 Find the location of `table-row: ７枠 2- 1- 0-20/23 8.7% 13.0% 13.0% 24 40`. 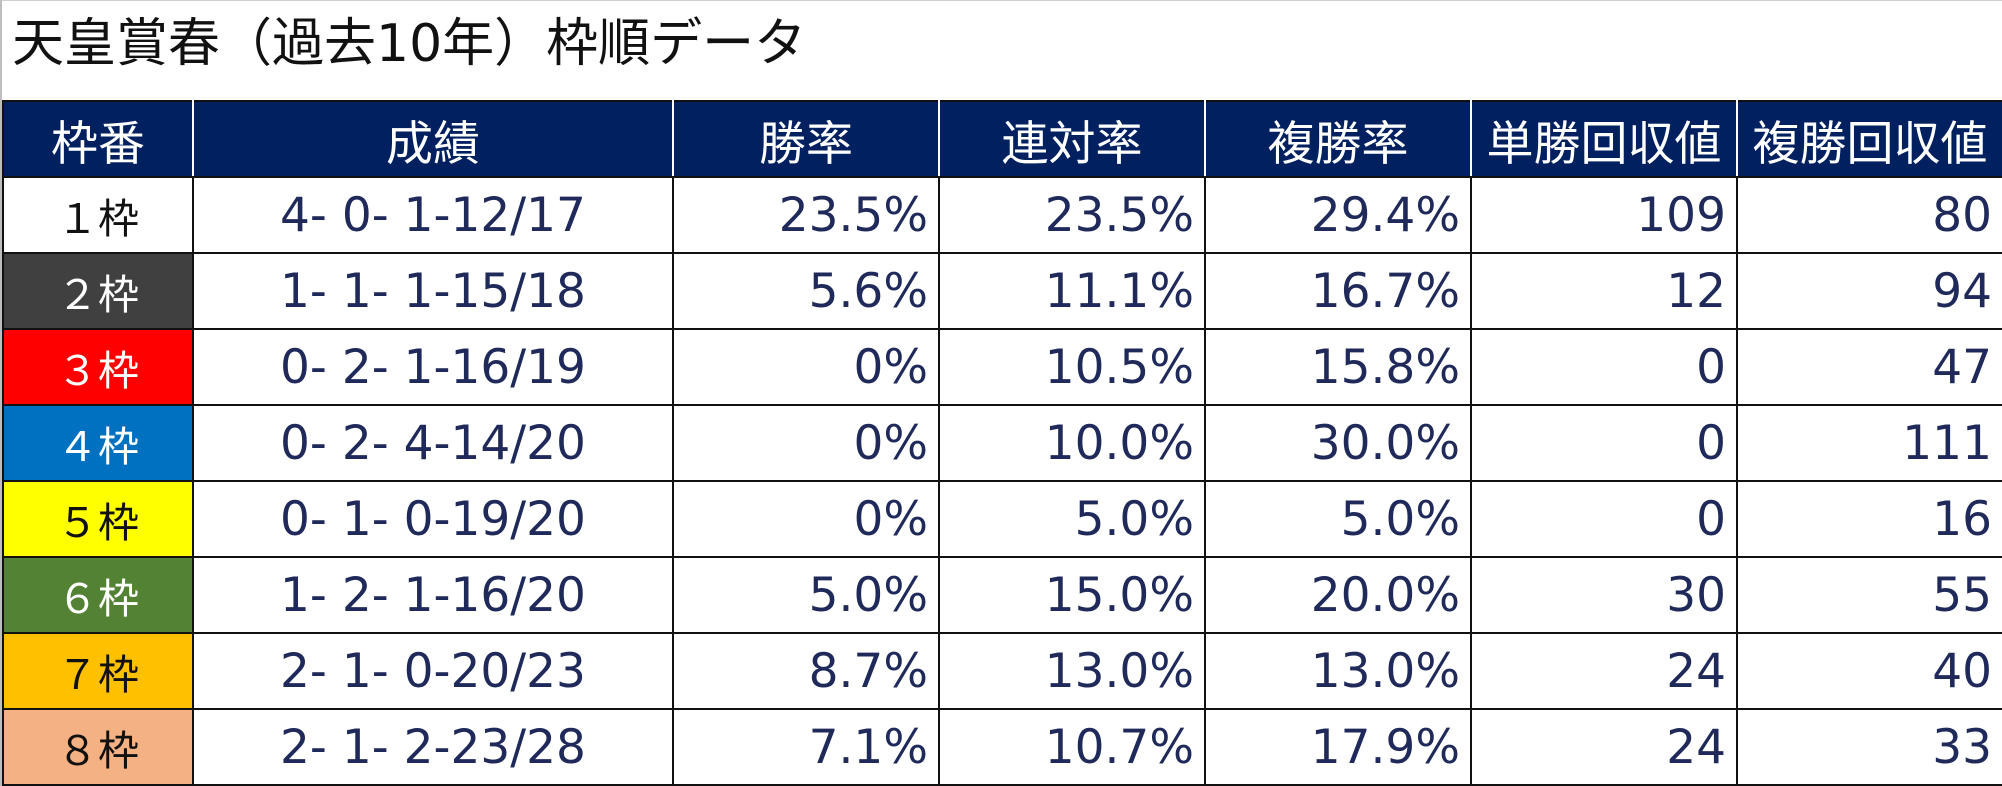

table-row: ７枠 2- 1- 0-20/23 8.7% 13.0% 13.0% 24 40 is located at coordinates (1002, 671).